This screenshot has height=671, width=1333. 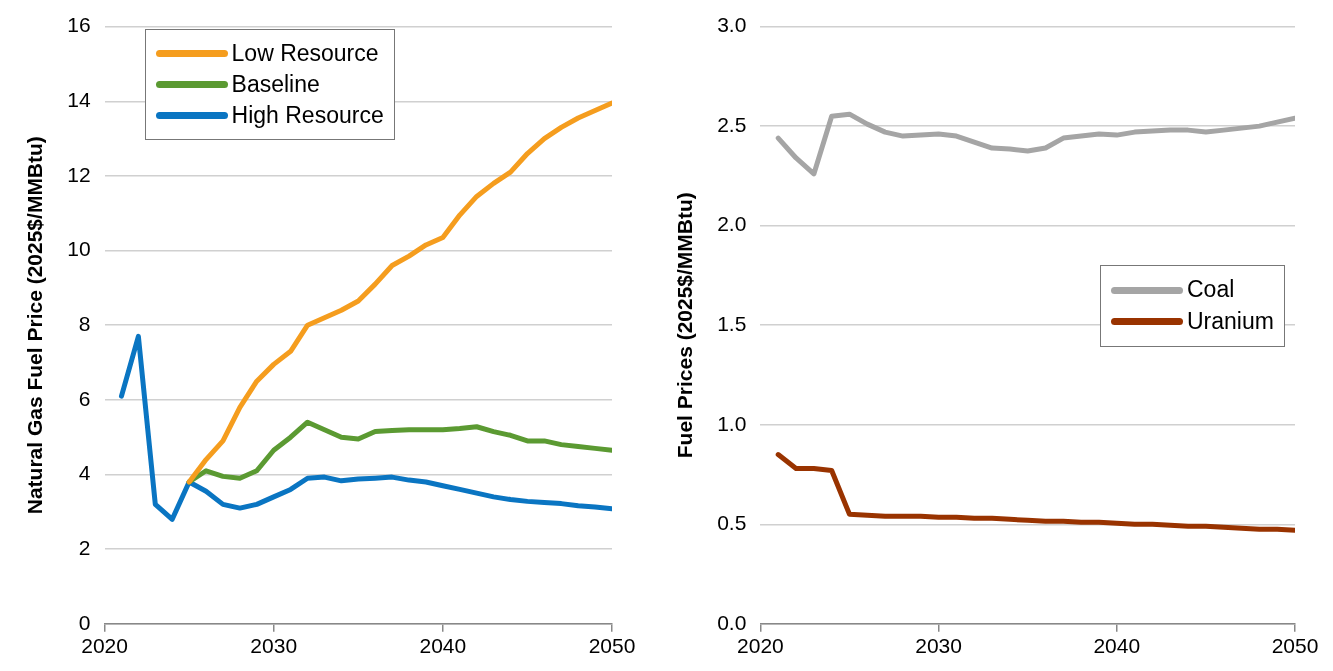 What do you see at coordinates (732, 224) in the screenshot?
I see `y-tick-label: 2.0` at bounding box center [732, 224].